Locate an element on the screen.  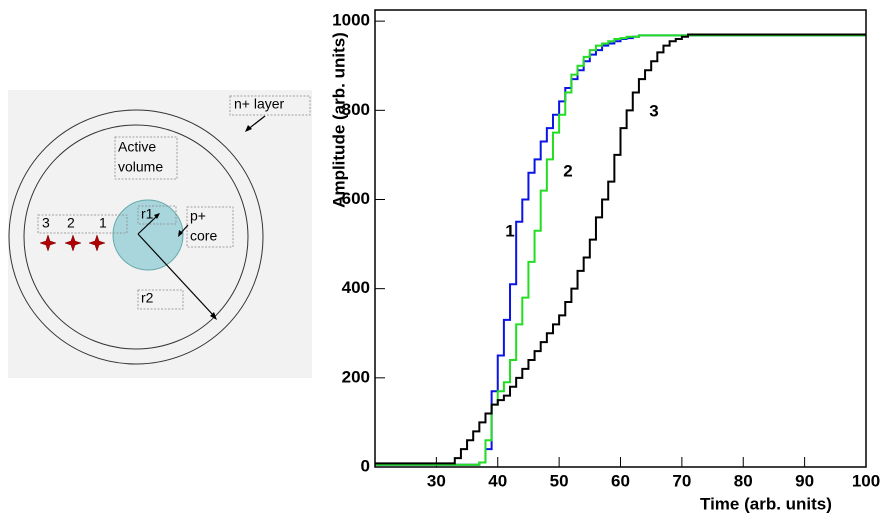
y-tick-label: 200 is located at coordinates (356, 376).